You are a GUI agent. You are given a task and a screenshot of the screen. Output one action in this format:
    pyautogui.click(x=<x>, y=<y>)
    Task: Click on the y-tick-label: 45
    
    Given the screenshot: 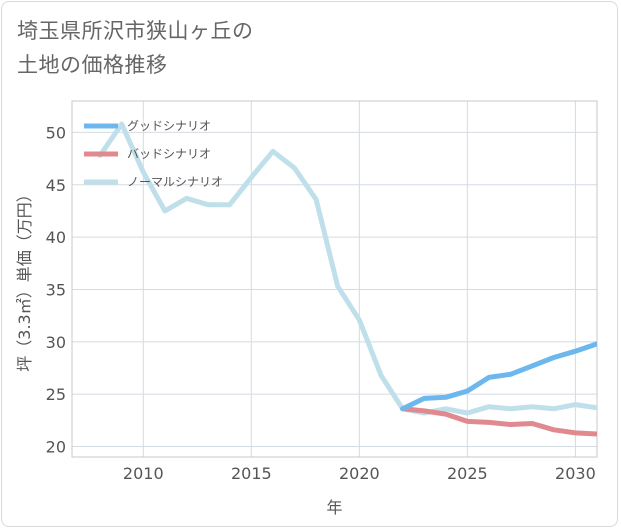 What is the action you would take?
    pyautogui.click(x=56, y=185)
    